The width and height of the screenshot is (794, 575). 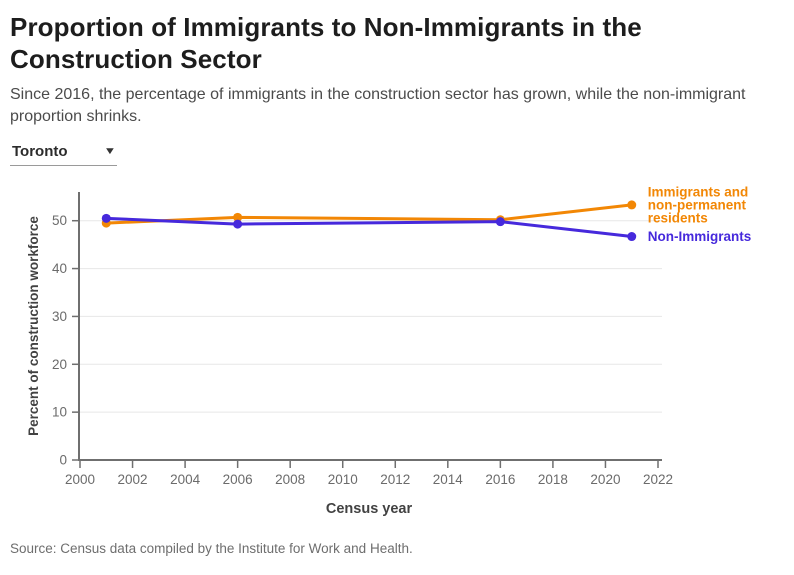 What do you see at coordinates (33, 326) in the screenshot?
I see `y-axis-title: Percent of construction workforce` at bounding box center [33, 326].